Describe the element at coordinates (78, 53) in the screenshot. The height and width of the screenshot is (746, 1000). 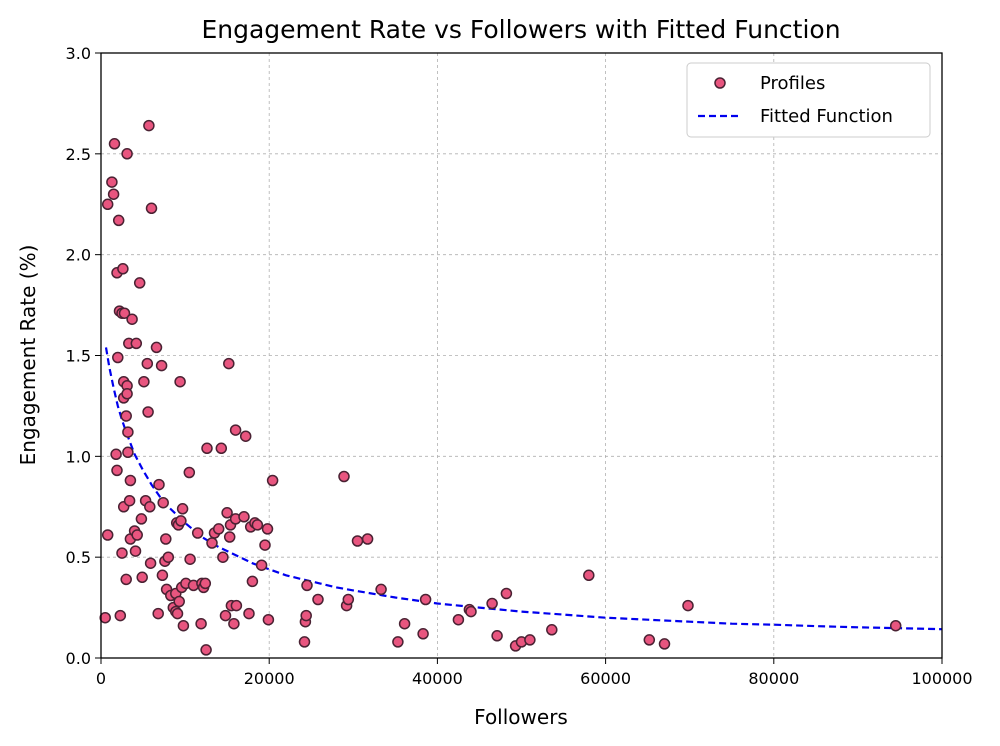
I see `y-tick-label: 3.0` at that location.